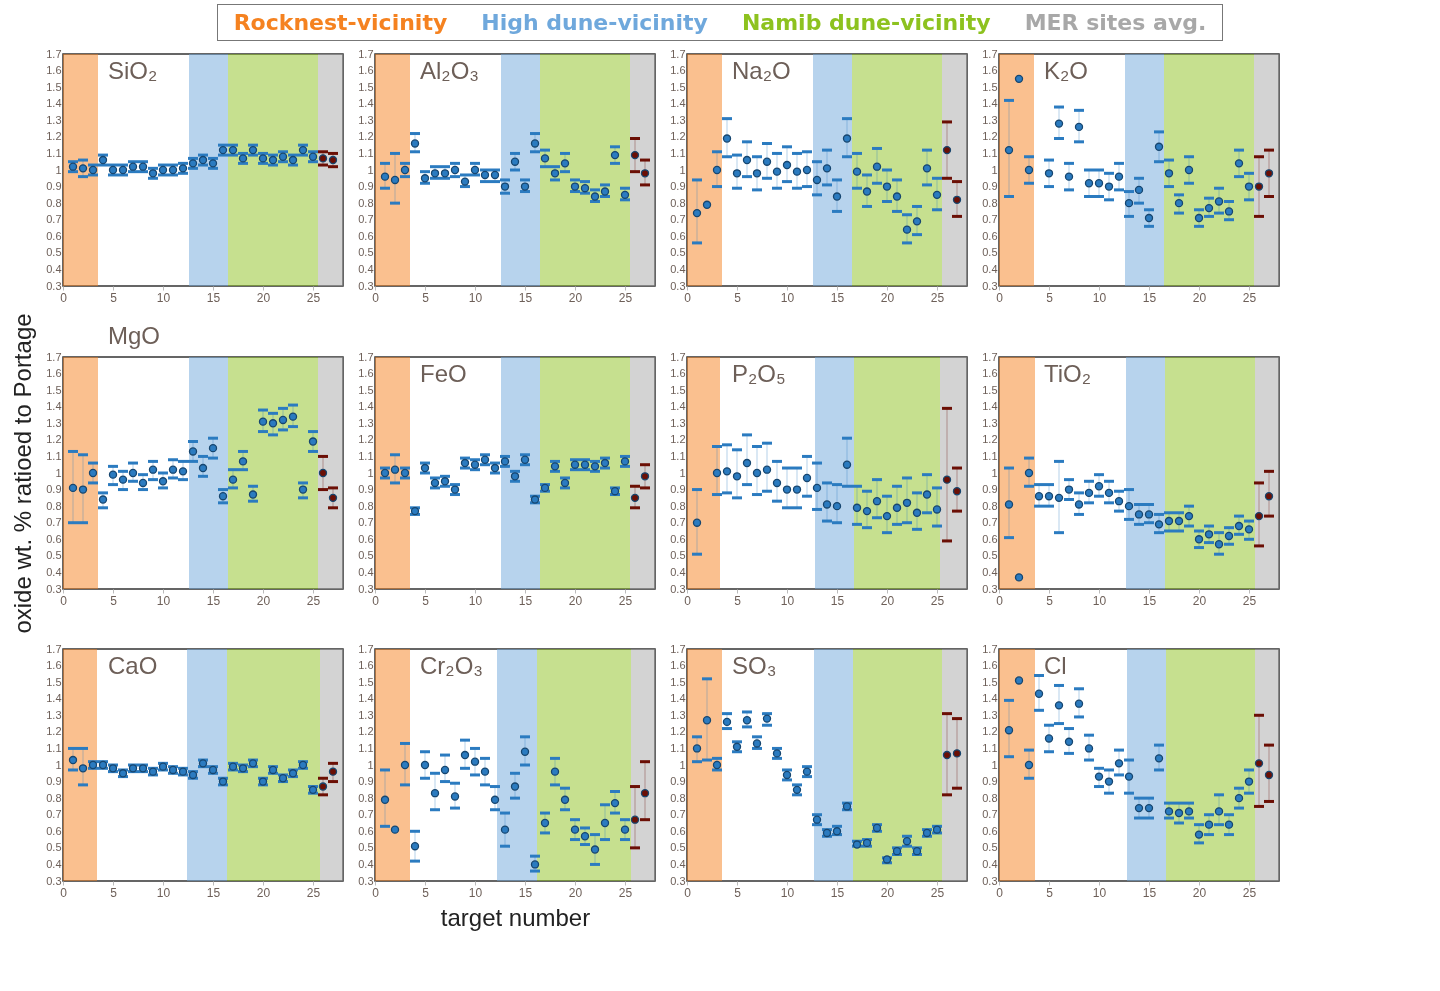 The height and width of the screenshot is (991, 1440). Describe the element at coordinates (54, 285) in the screenshot. I see `y-tick-label: 0.3` at that location.